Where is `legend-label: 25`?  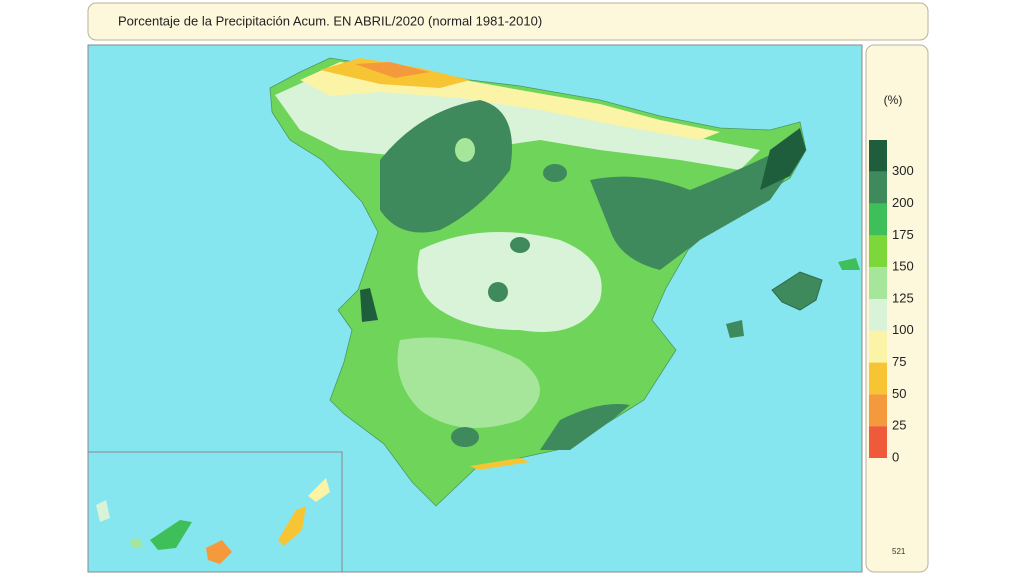
legend-label: 25 is located at coordinates (899, 425).